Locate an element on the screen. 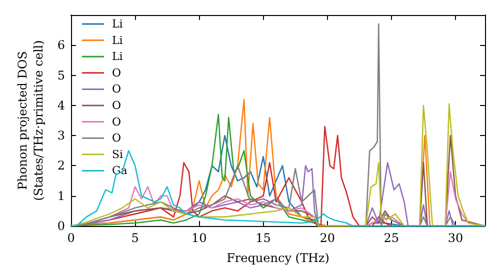 This screenshot has width=500, height=280. x-tick-label: 30 is located at coordinates (456, 238).